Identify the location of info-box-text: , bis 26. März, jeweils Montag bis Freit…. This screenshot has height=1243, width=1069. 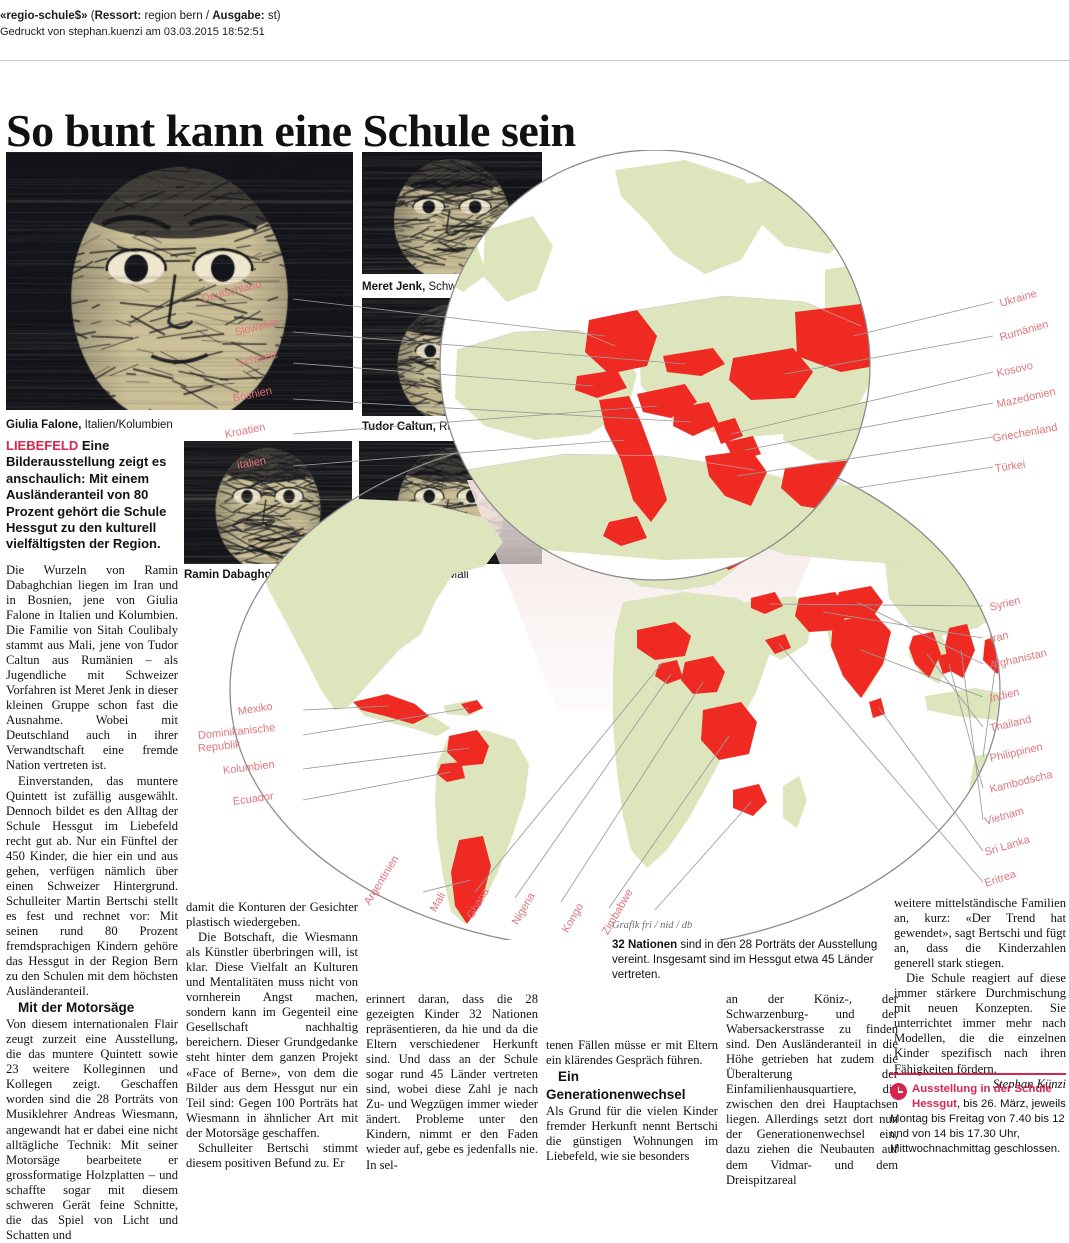
(978, 1126).